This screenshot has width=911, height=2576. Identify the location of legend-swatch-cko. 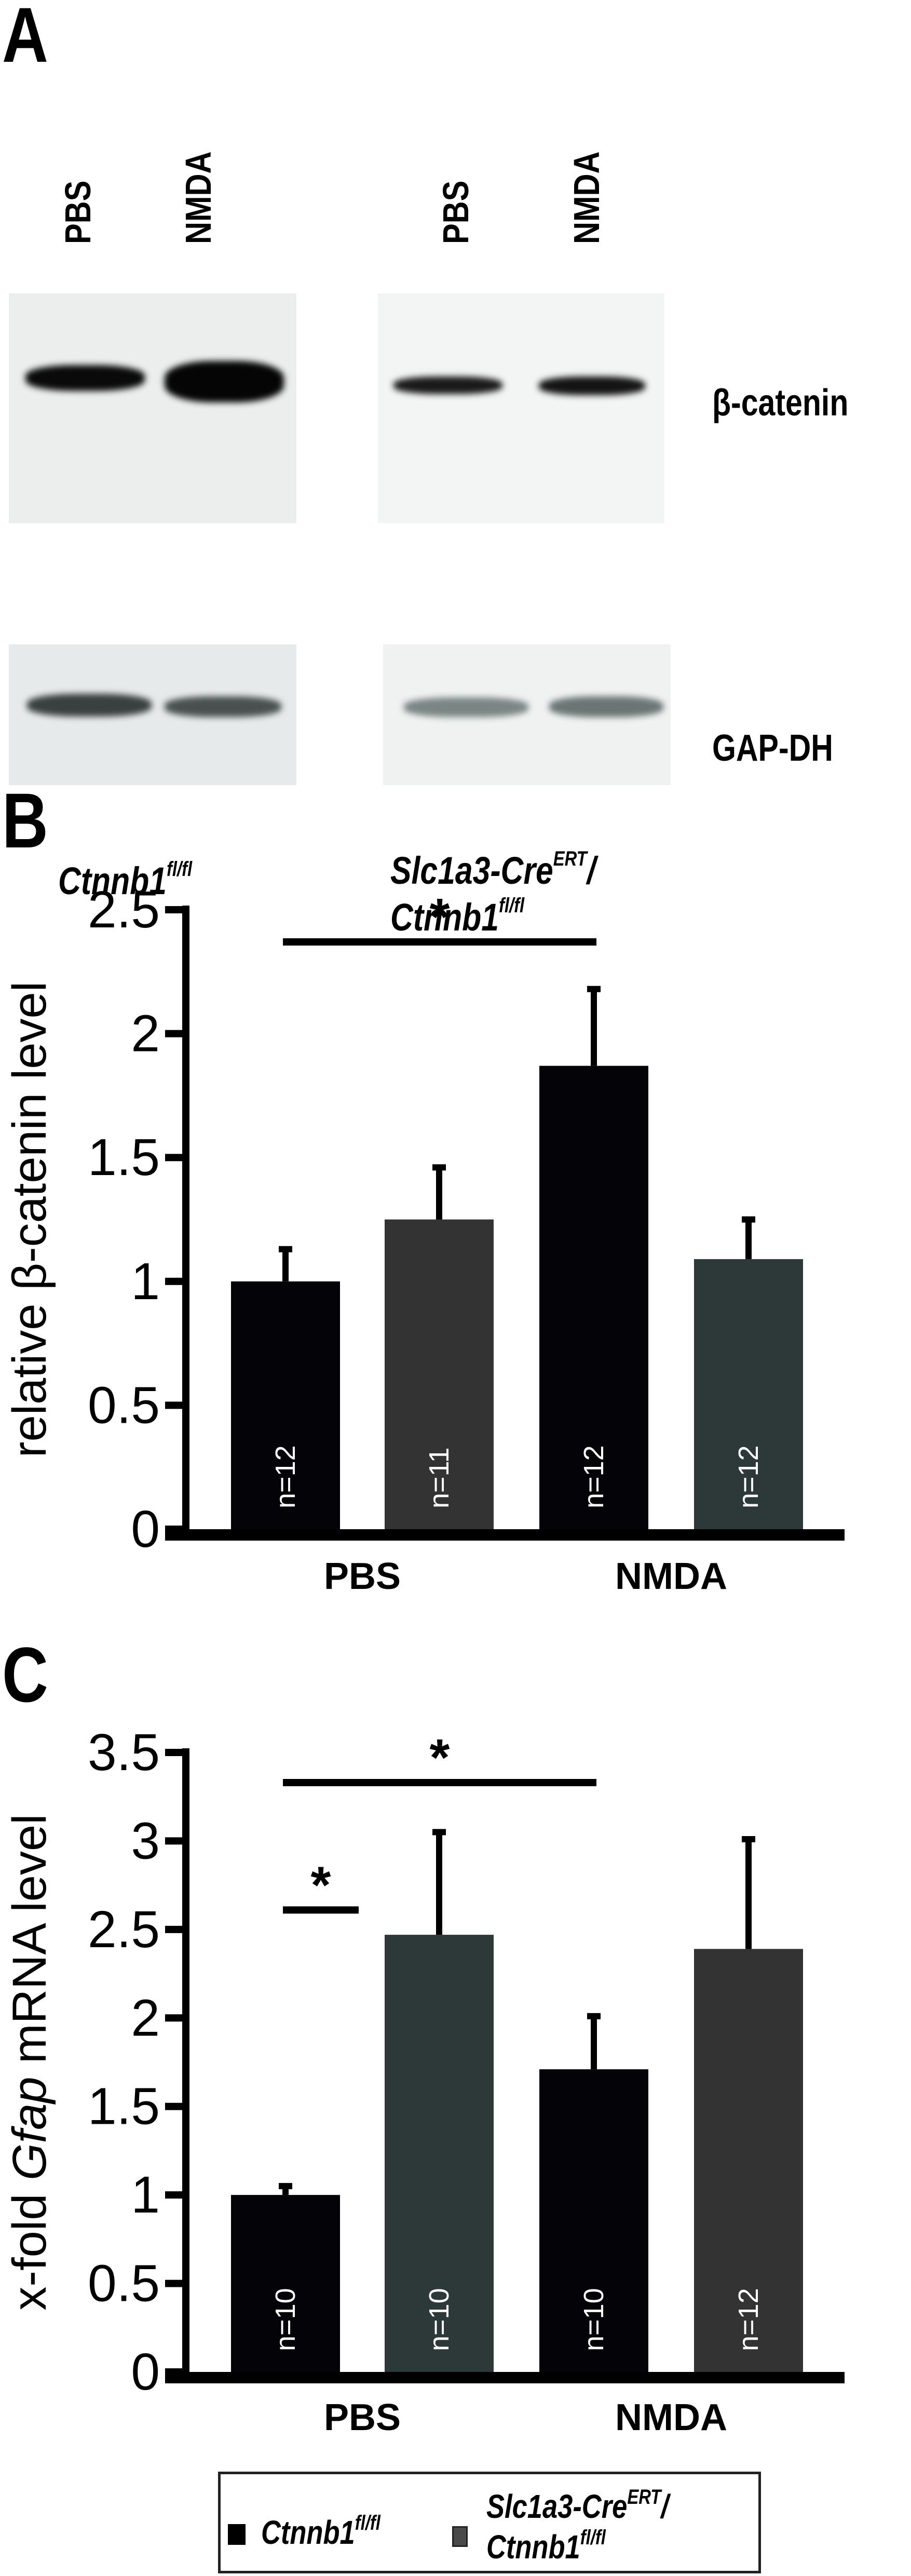
(460, 2536).